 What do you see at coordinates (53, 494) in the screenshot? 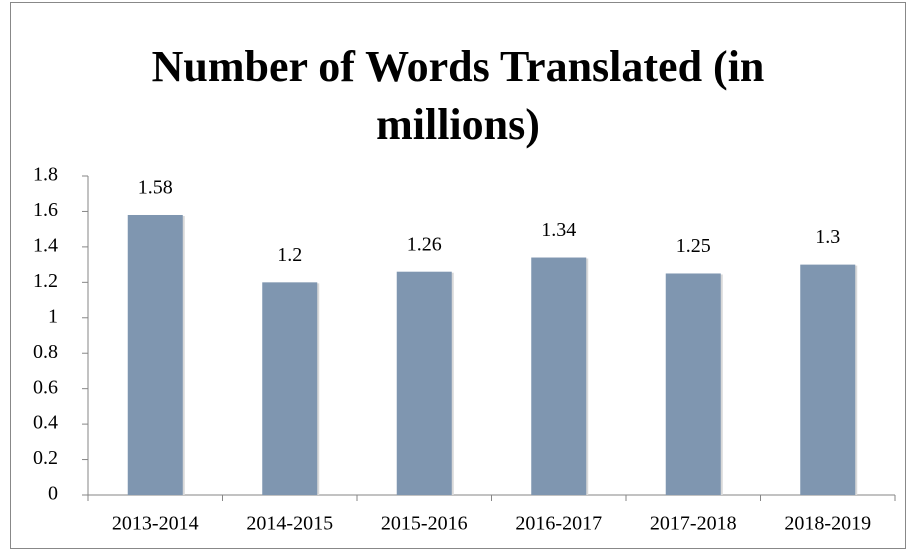
I see `y-tick-label: 0` at bounding box center [53, 494].